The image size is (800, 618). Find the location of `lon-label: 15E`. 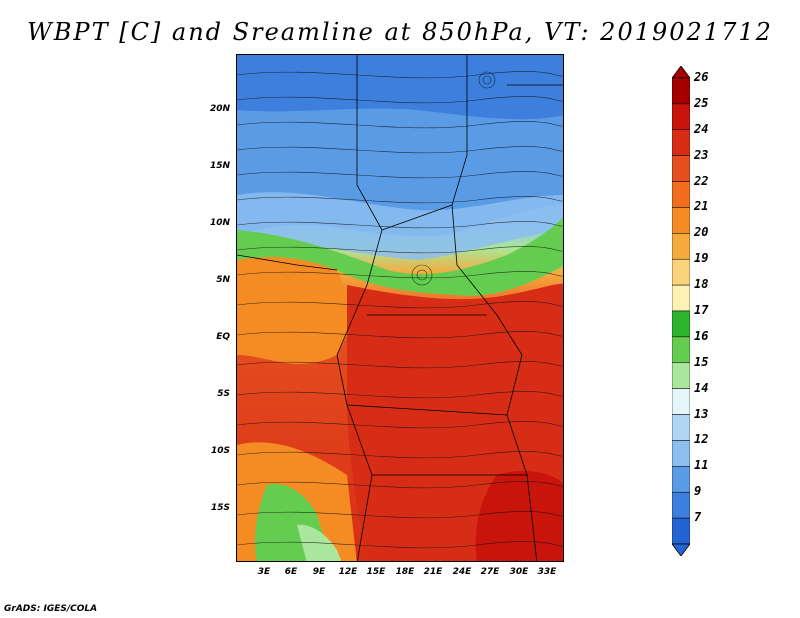

lon-label: 15E is located at coordinates (376, 572).